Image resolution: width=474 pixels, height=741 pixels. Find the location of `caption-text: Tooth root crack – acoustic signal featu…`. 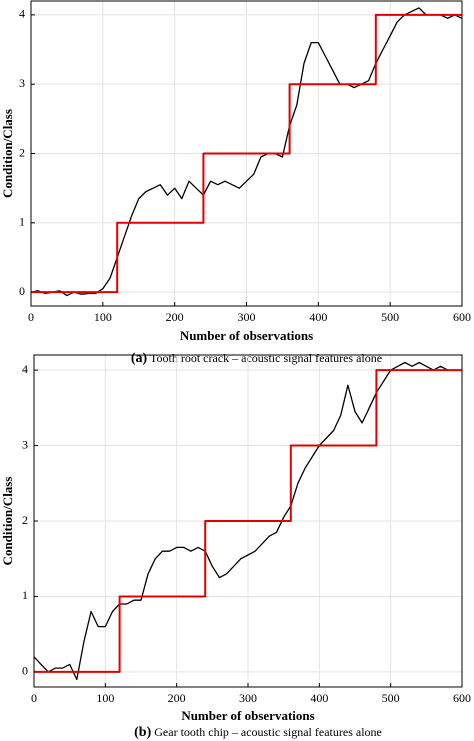

caption-text: Tooth root crack – acoustic signal featu… is located at coordinates (266, 358).